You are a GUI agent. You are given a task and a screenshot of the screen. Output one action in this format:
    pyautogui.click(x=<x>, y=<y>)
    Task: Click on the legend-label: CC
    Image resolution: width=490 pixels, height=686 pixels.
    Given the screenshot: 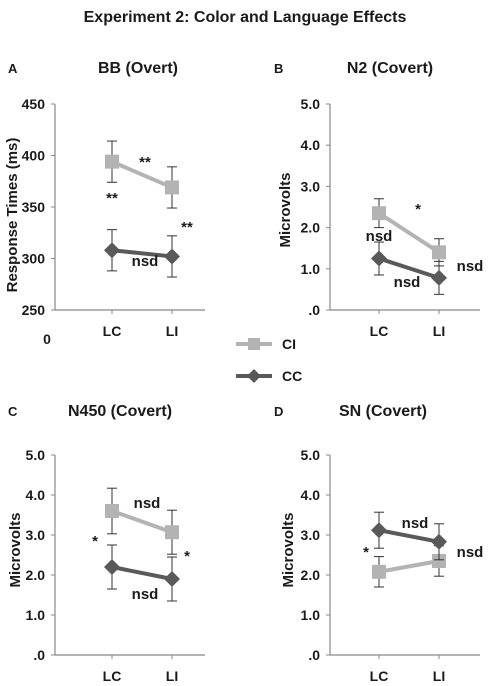 What is the action you would take?
    pyautogui.click(x=292, y=376)
    